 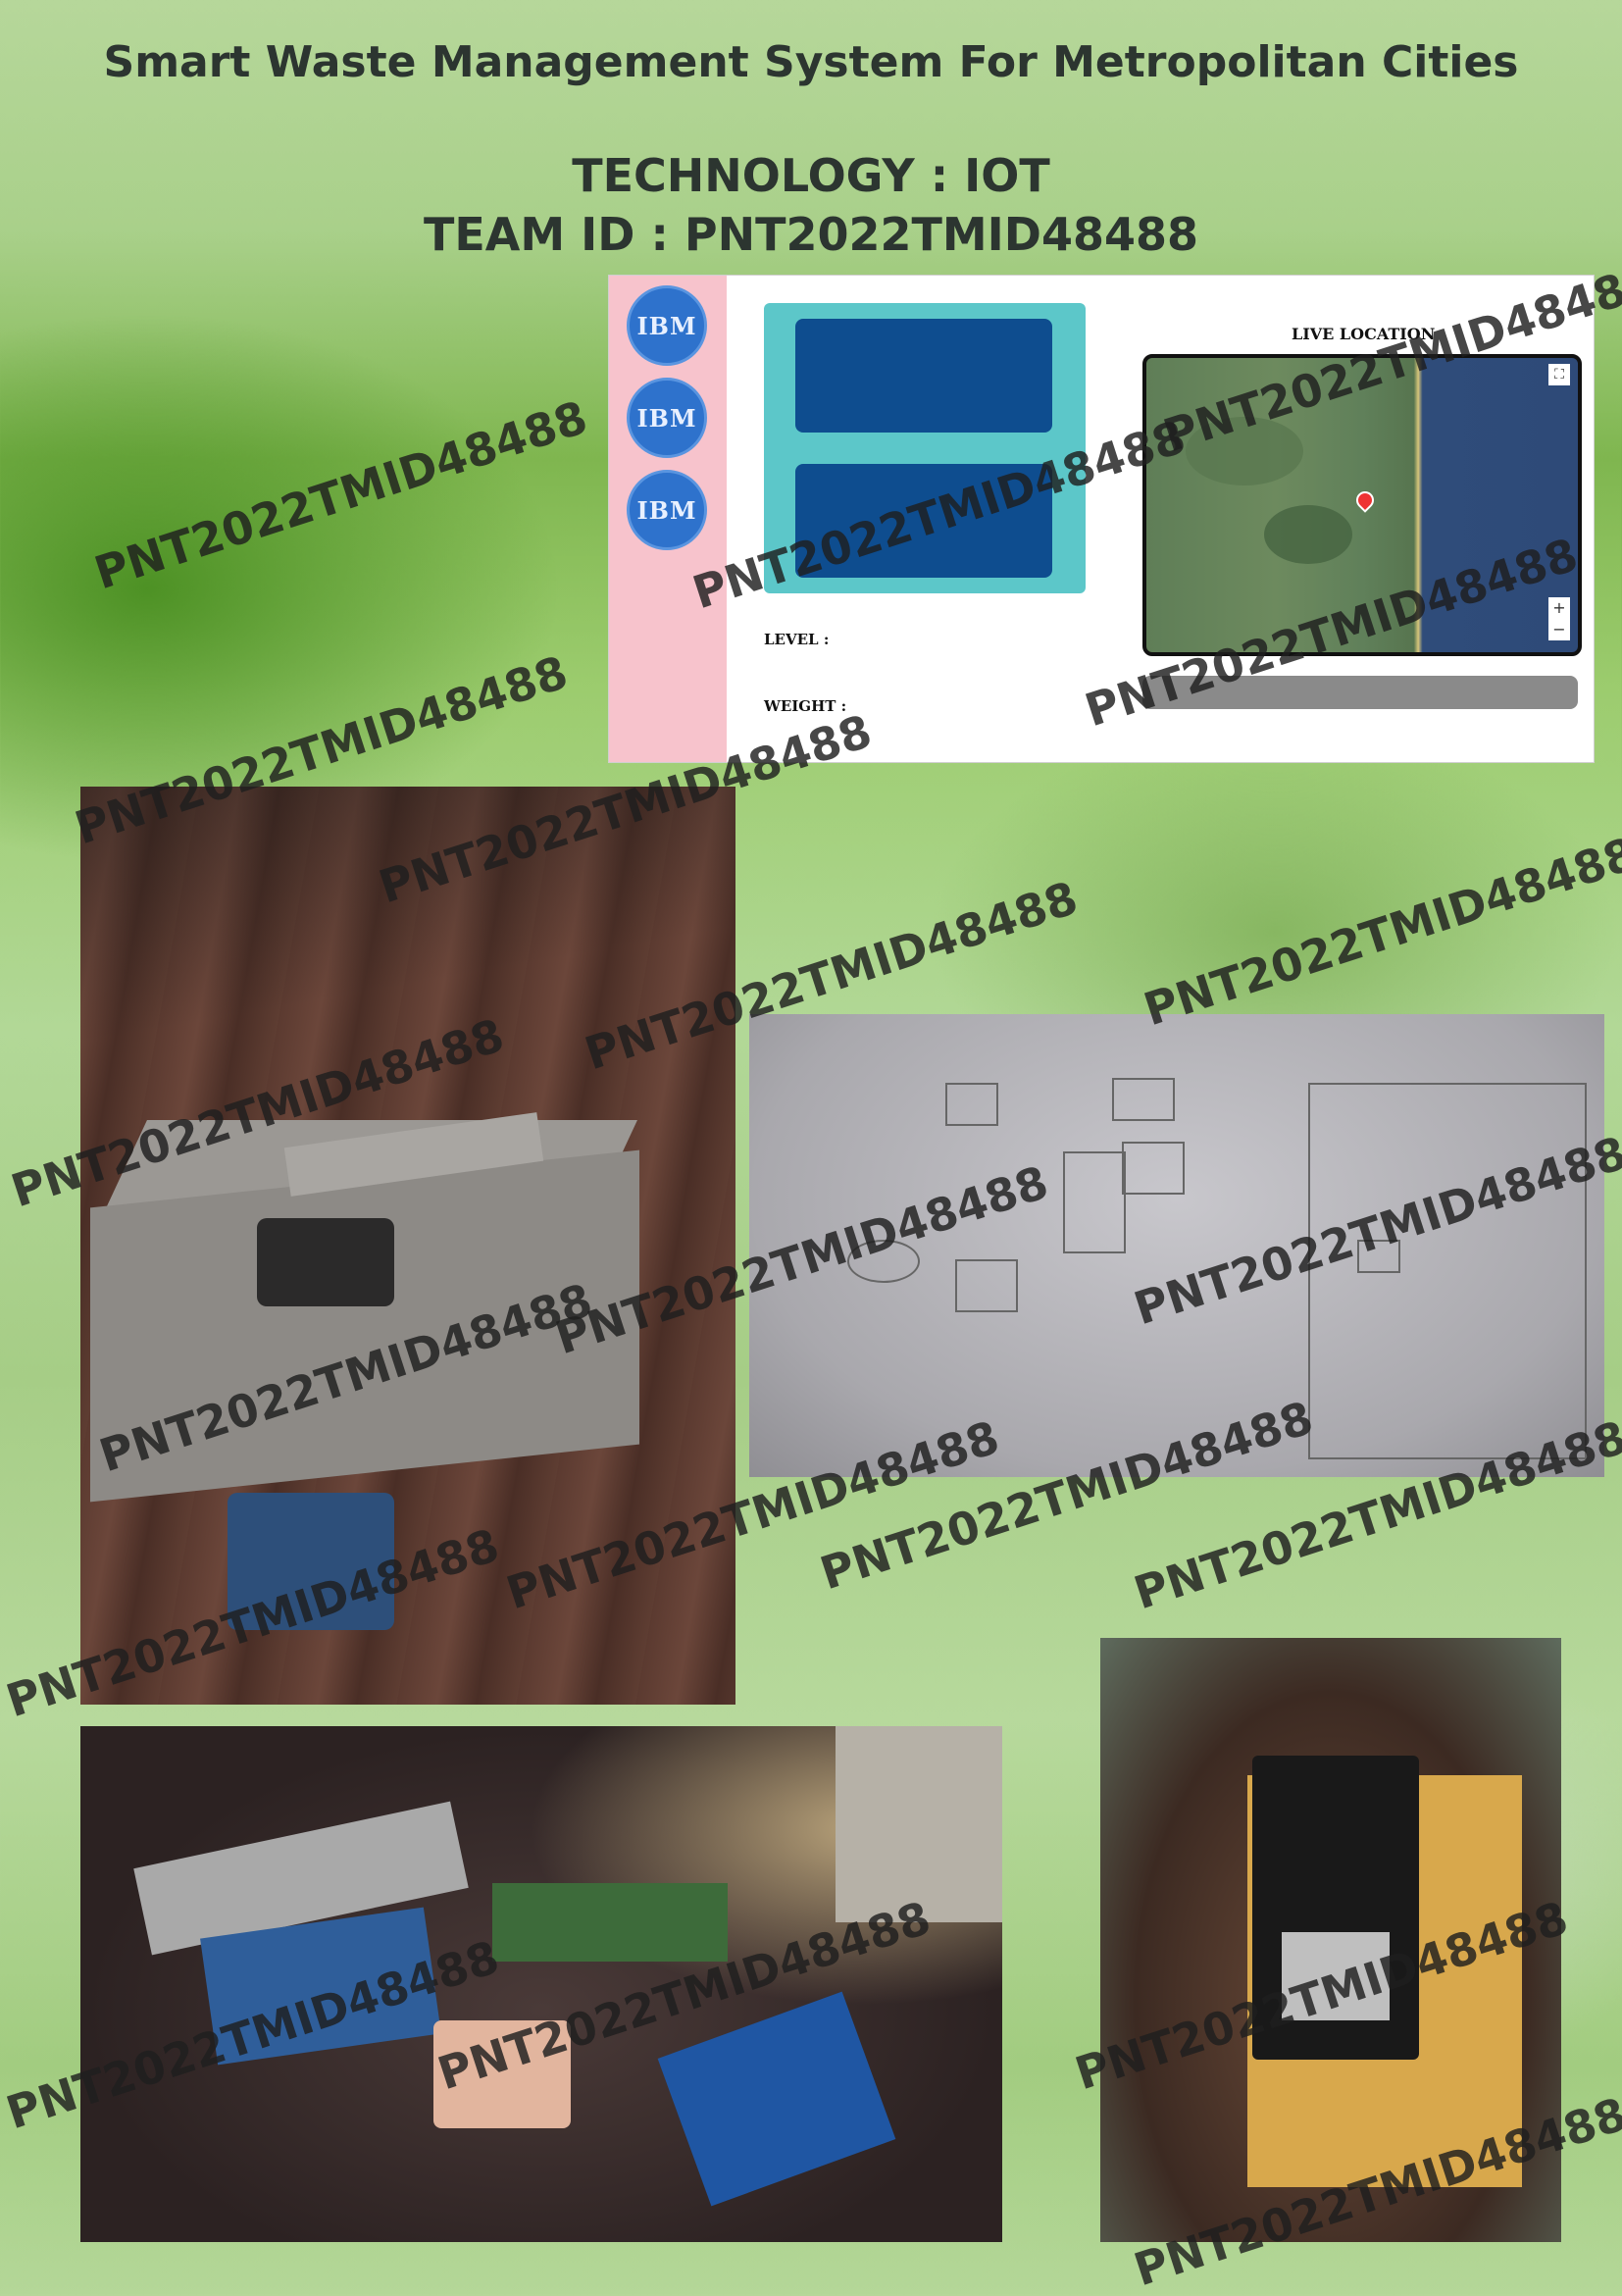 I want to click on sensor-components-photo, so click(x=541, y=1984).